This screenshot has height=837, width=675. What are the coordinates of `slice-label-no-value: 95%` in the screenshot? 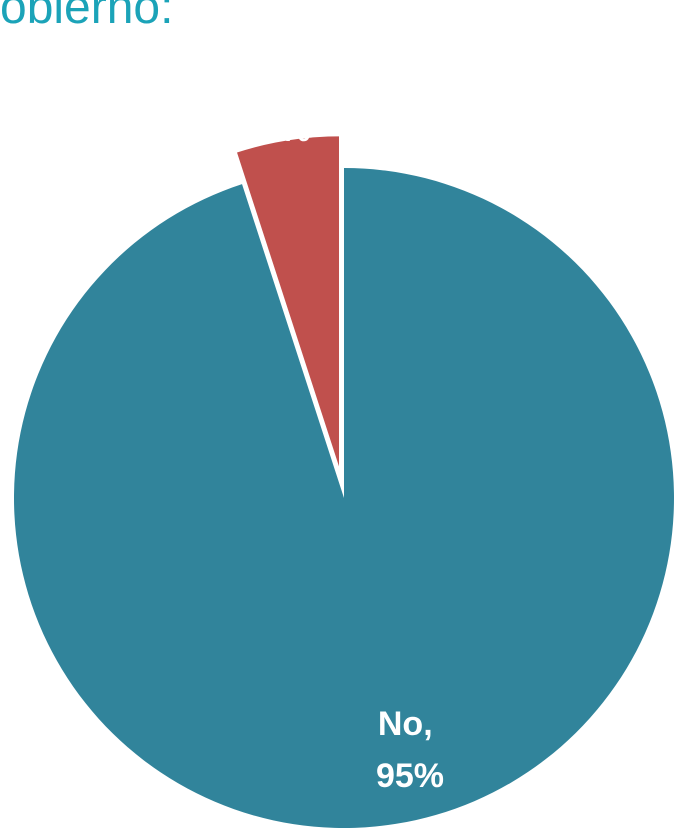 It's located at (410, 776).